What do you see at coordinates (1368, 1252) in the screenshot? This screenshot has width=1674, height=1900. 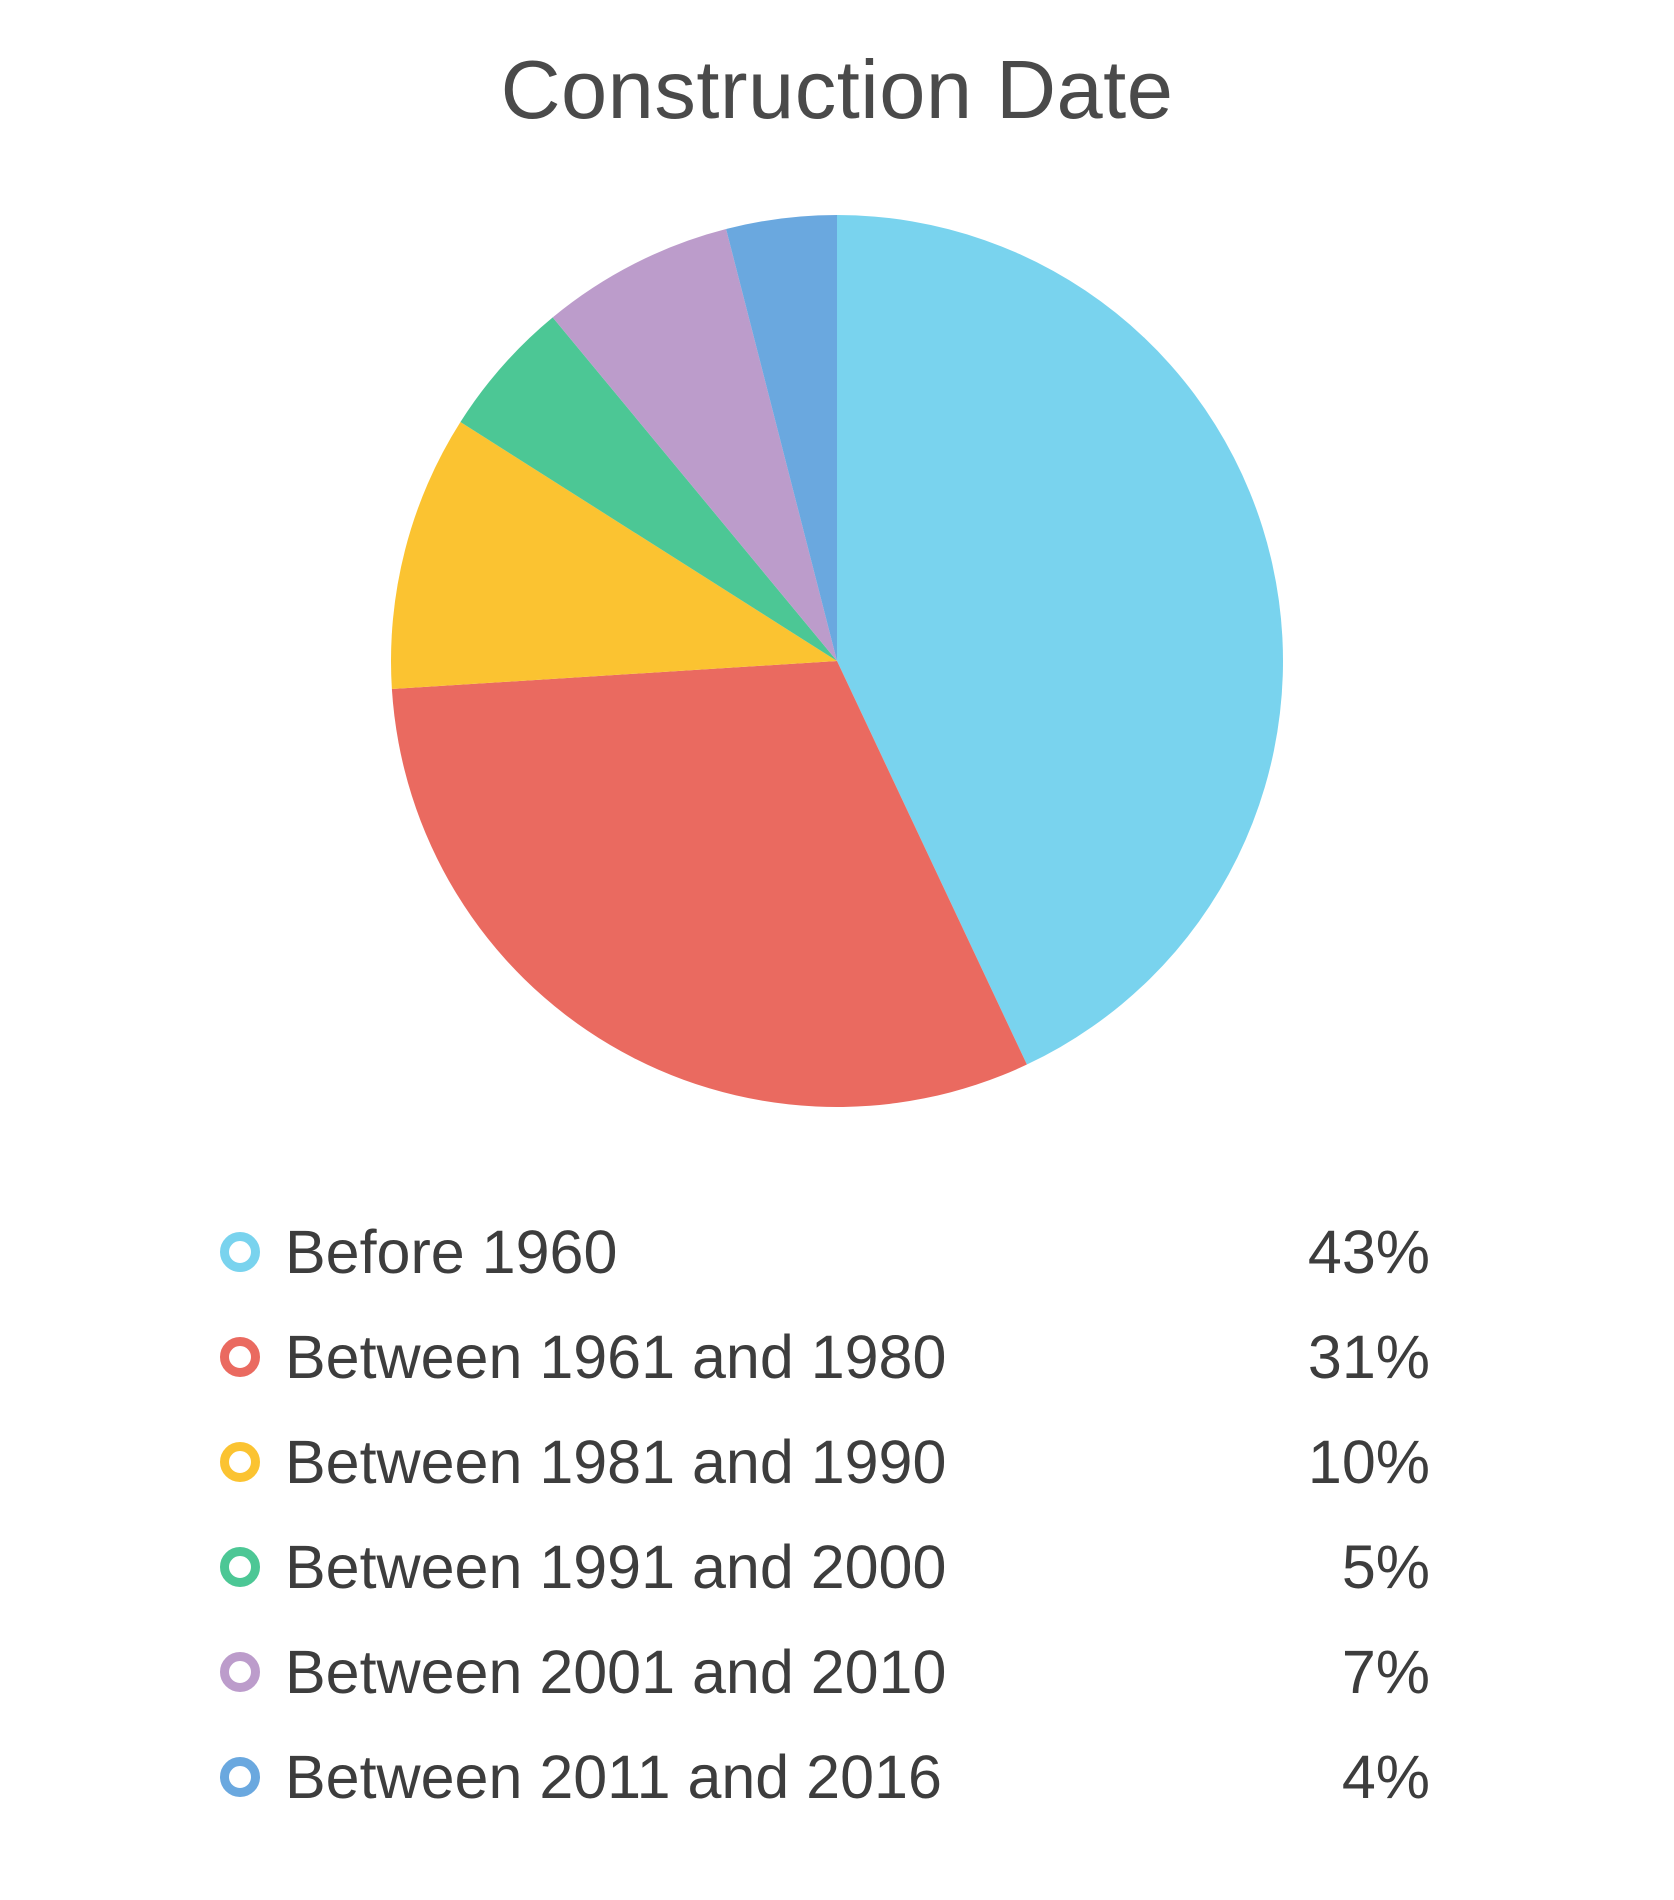 I see `legend-value: 43%` at bounding box center [1368, 1252].